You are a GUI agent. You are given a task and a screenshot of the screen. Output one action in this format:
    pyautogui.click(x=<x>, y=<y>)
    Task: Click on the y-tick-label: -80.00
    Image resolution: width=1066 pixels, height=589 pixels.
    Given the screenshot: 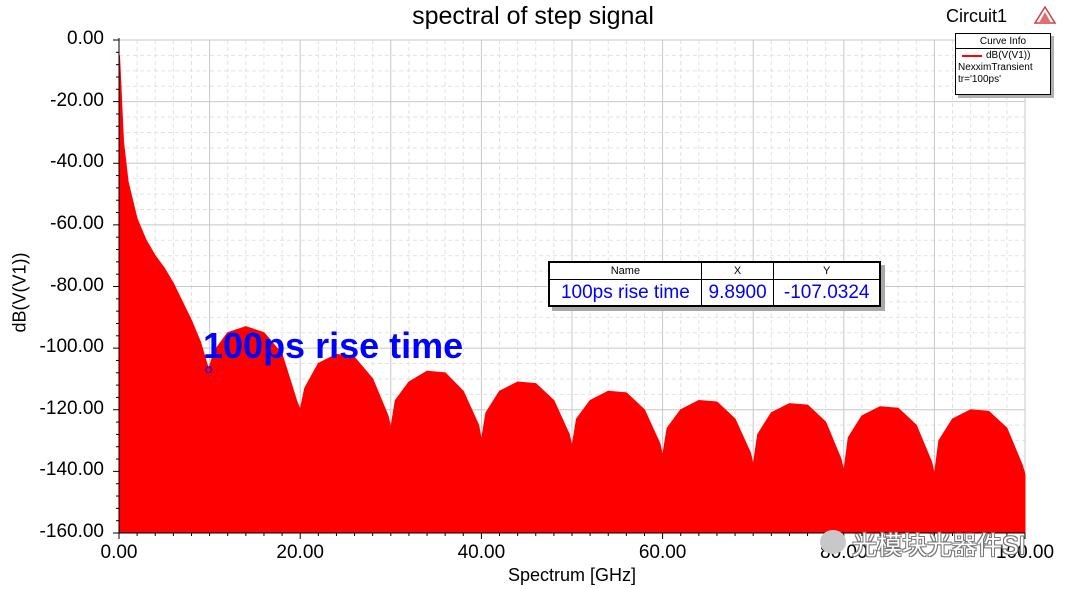 What is the action you would take?
    pyautogui.click(x=77, y=285)
    